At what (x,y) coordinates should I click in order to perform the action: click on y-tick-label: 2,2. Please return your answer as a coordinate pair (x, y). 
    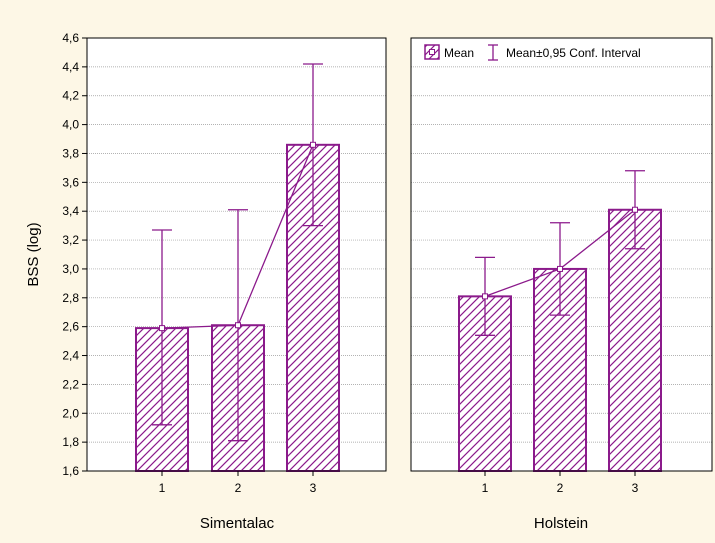
    Looking at the image, I should click on (70, 384).